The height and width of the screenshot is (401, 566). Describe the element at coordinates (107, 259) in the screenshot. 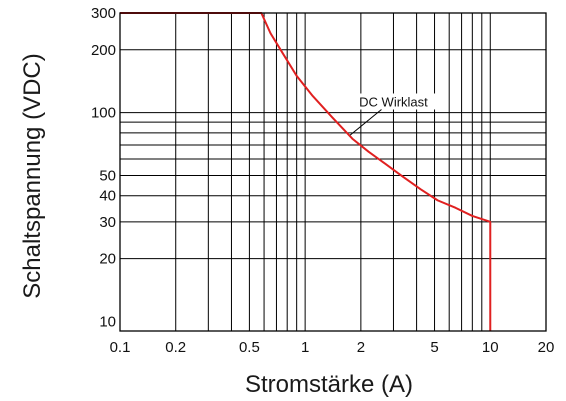

I see `y-tick-label: 20` at that location.